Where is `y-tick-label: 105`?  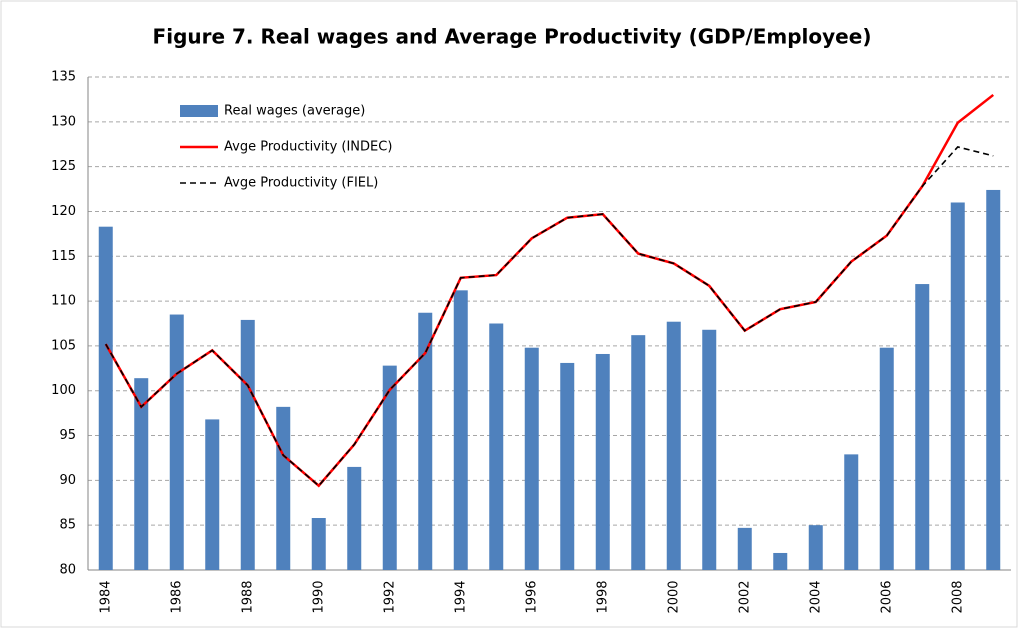 y-tick-label: 105 is located at coordinates (63, 345).